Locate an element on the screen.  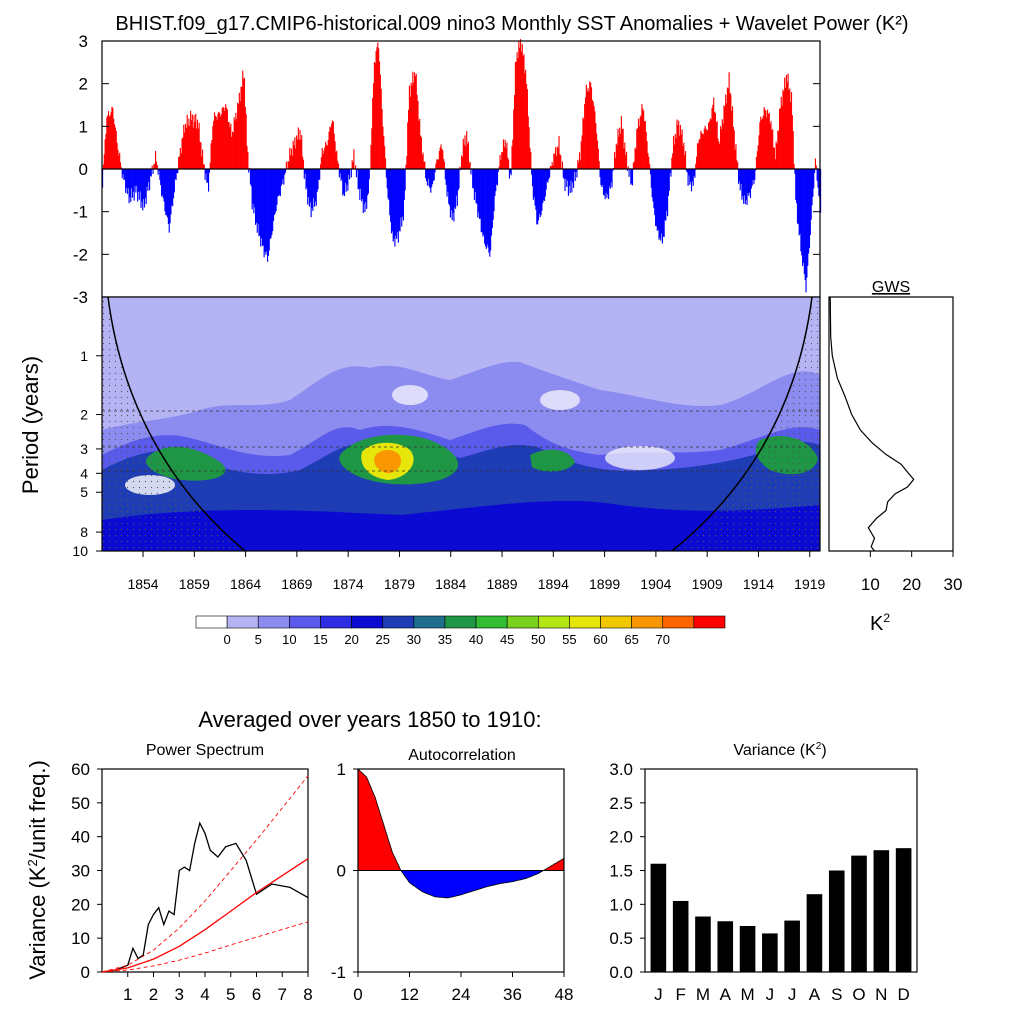
wavelet-x-tick-label: 1869 is located at coordinates (296, 584).